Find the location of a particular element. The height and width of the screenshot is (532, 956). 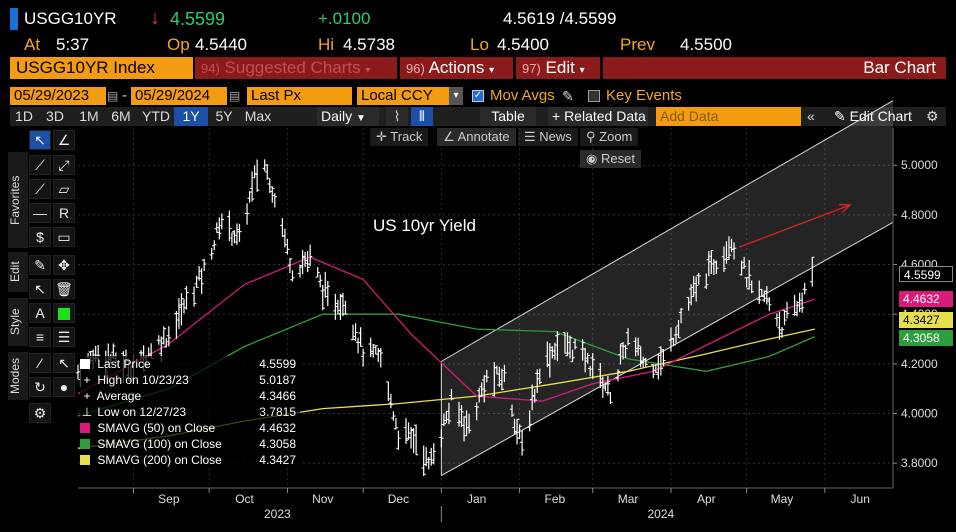

collapse-icon: « is located at coordinates (811, 116).